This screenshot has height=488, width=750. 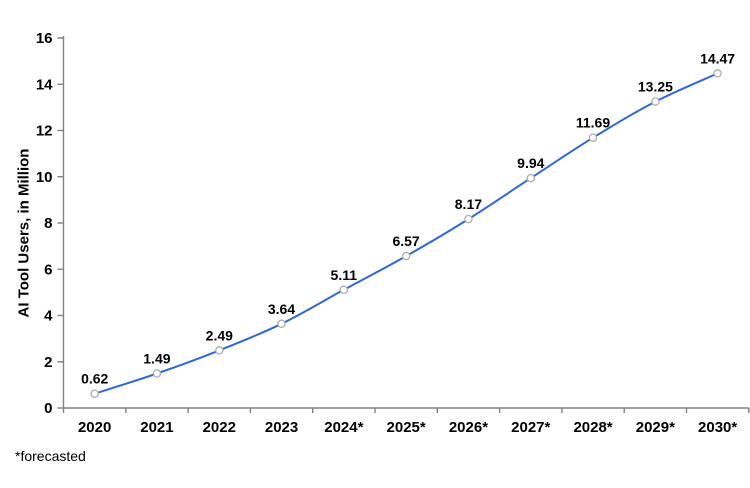 I want to click on y-axis-tick-label: 10, so click(x=44, y=177).